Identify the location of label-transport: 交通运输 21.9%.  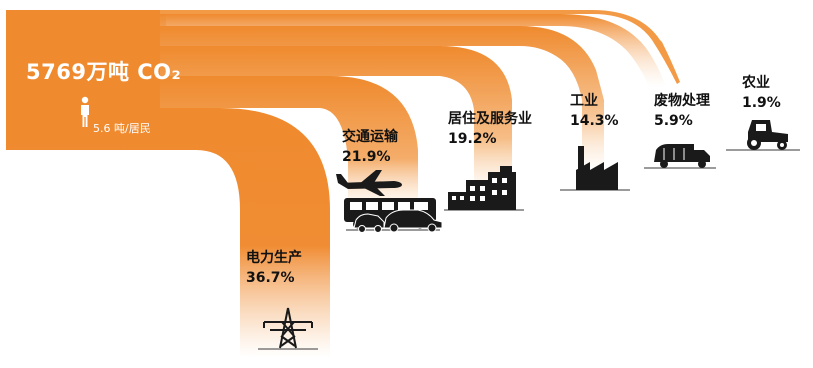
(370, 147).